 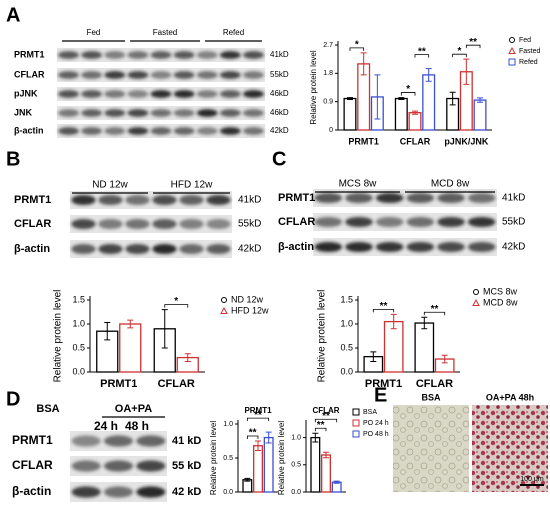 What do you see at coordinates (133, 409) in the screenshot?
I see `blot-group-label: OA+PA` at bounding box center [133, 409].